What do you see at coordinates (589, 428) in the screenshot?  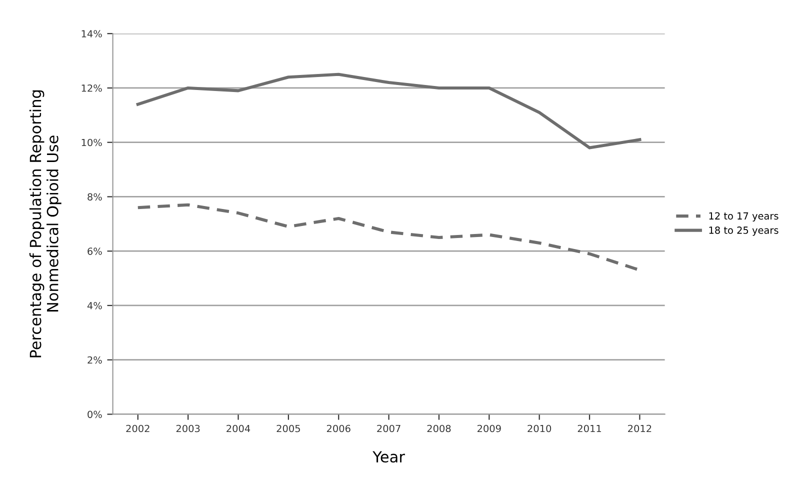 I see `x-tick-label: 2011` at bounding box center [589, 428].